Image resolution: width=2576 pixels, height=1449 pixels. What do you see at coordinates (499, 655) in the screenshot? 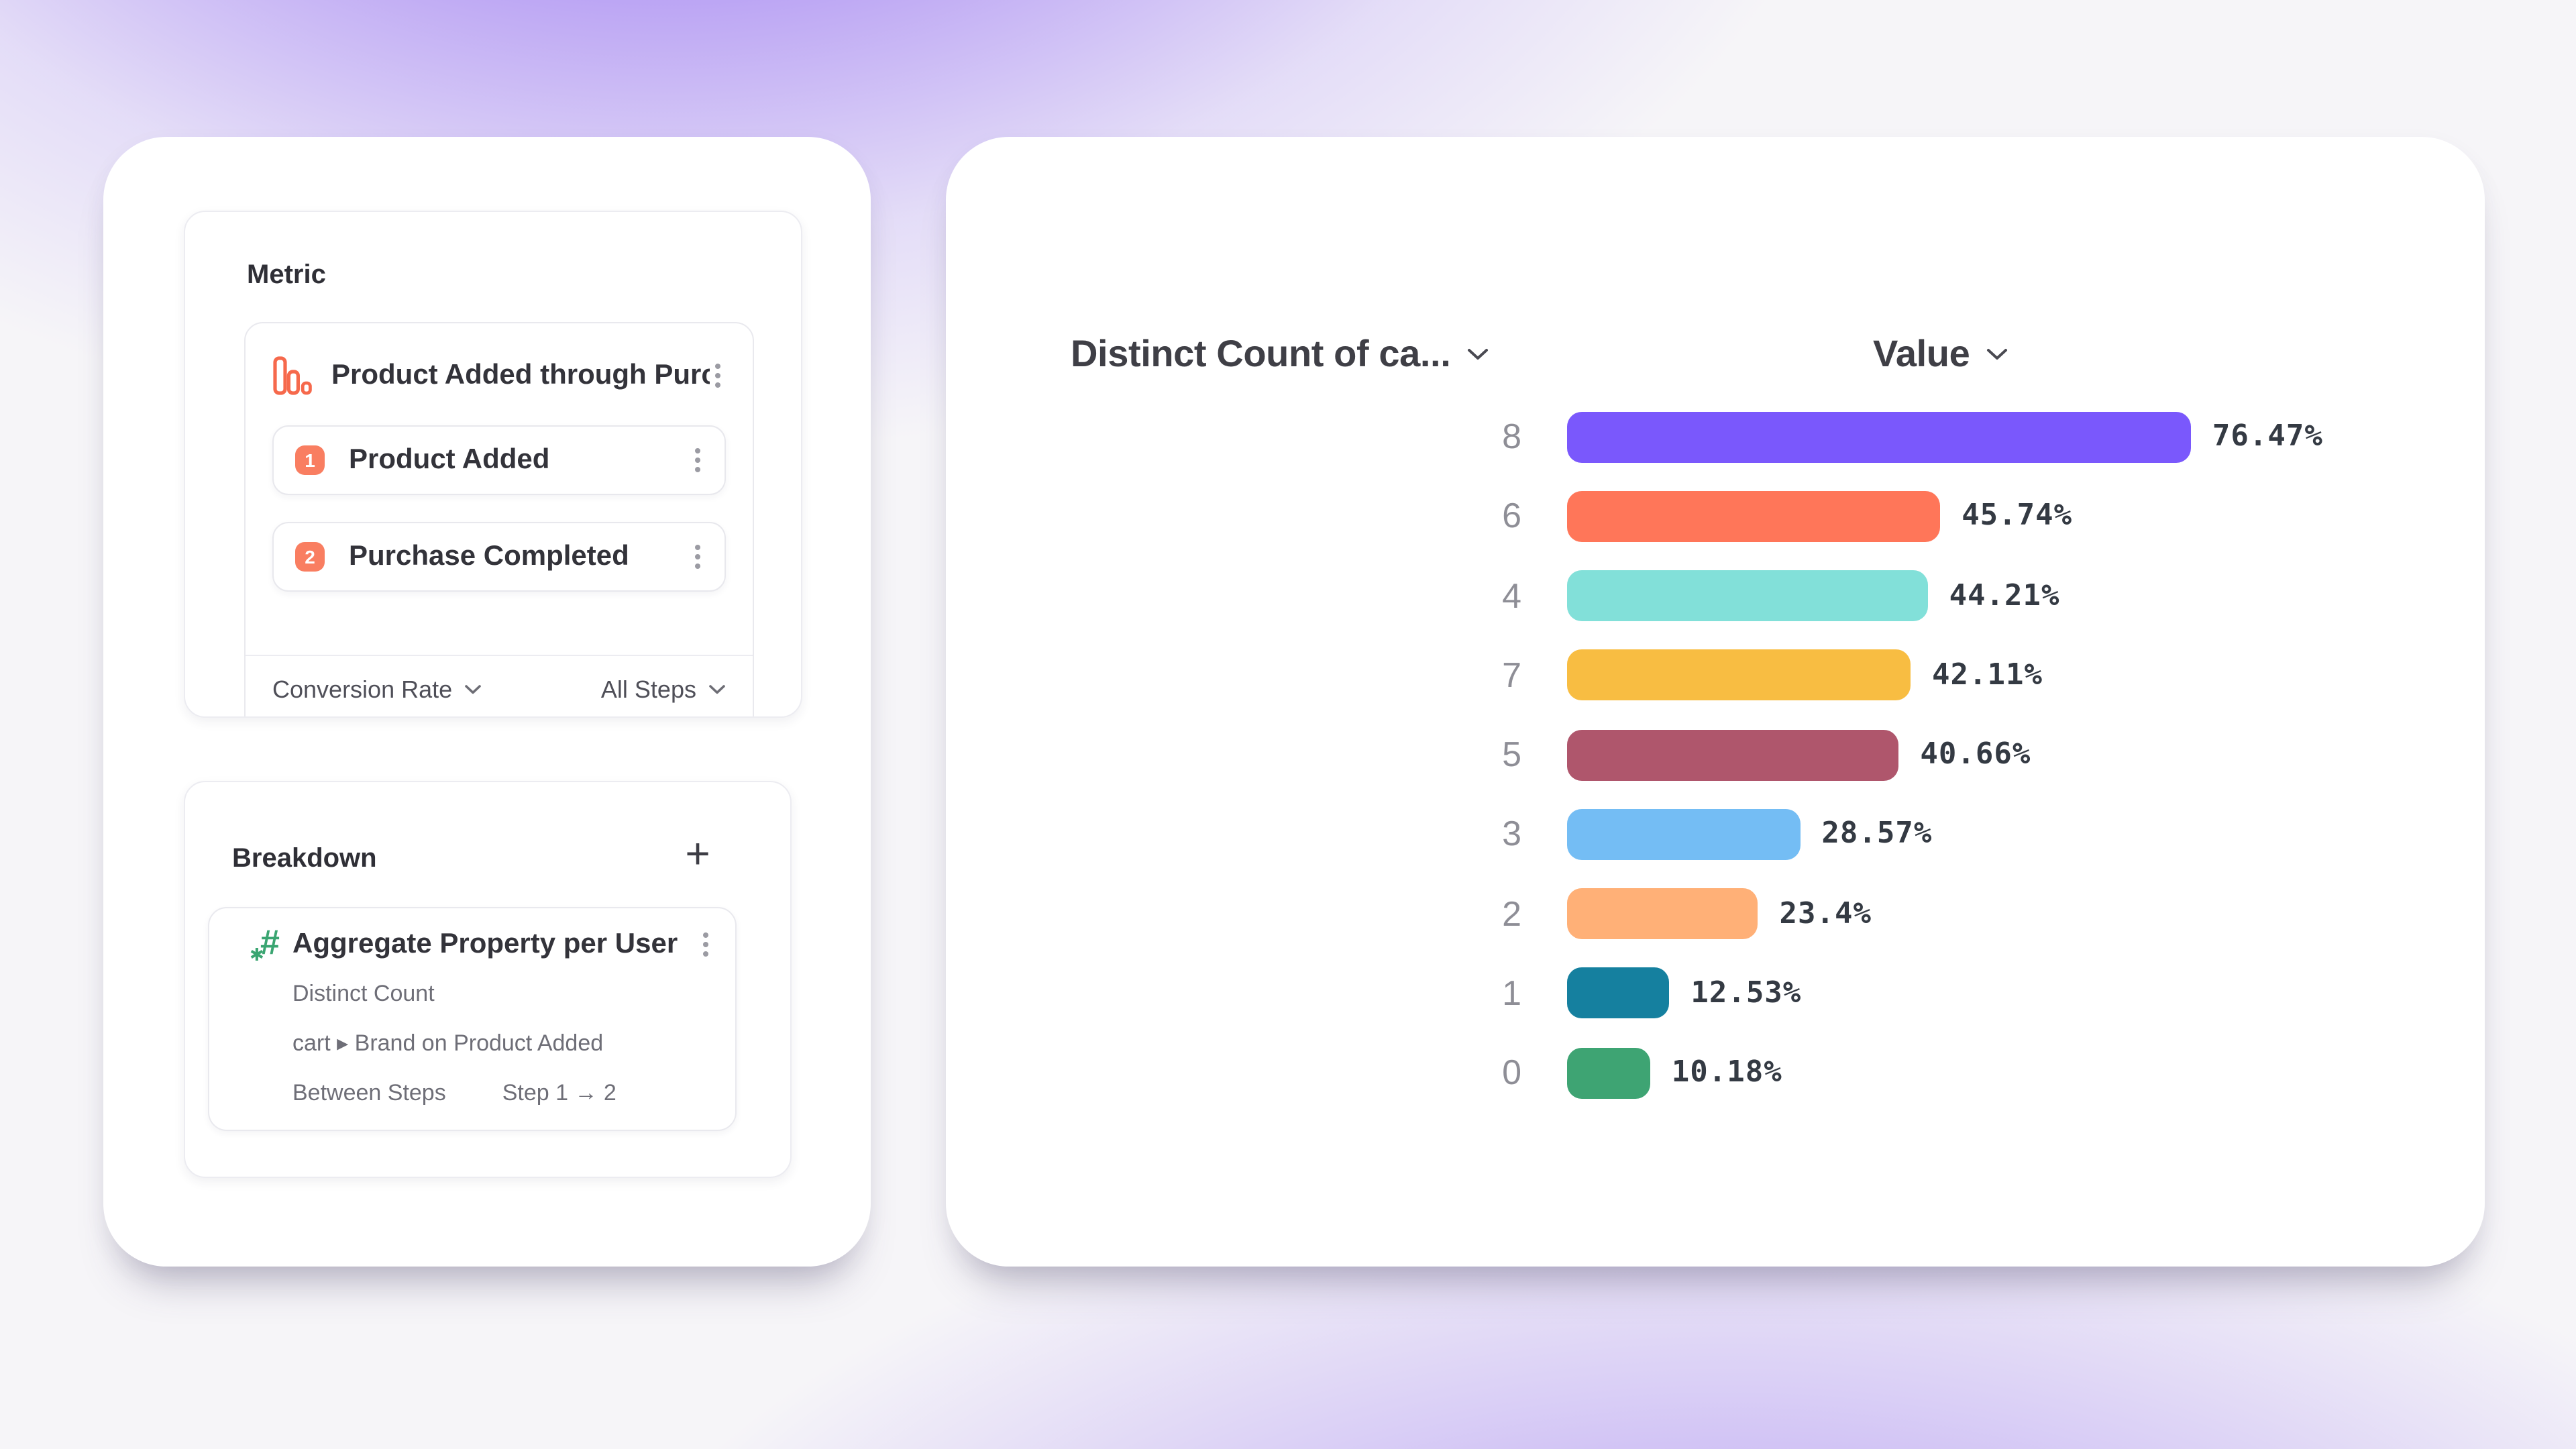
I see `divider` at bounding box center [499, 655].